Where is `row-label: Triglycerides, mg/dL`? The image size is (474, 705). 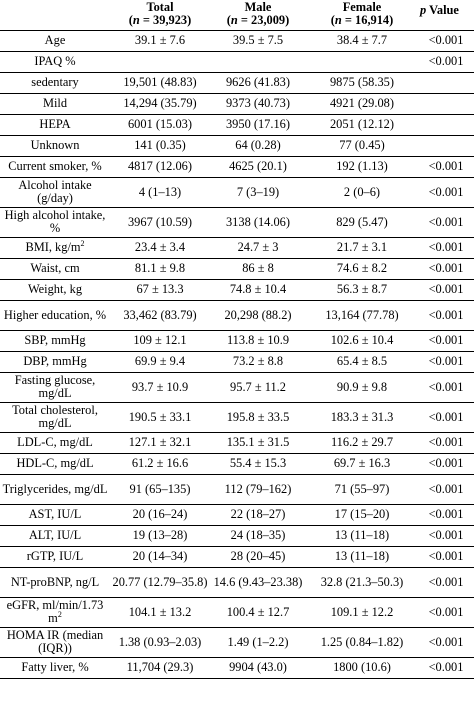 row-label: Triglycerides, mg/dL is located at coordinates (55, 489).